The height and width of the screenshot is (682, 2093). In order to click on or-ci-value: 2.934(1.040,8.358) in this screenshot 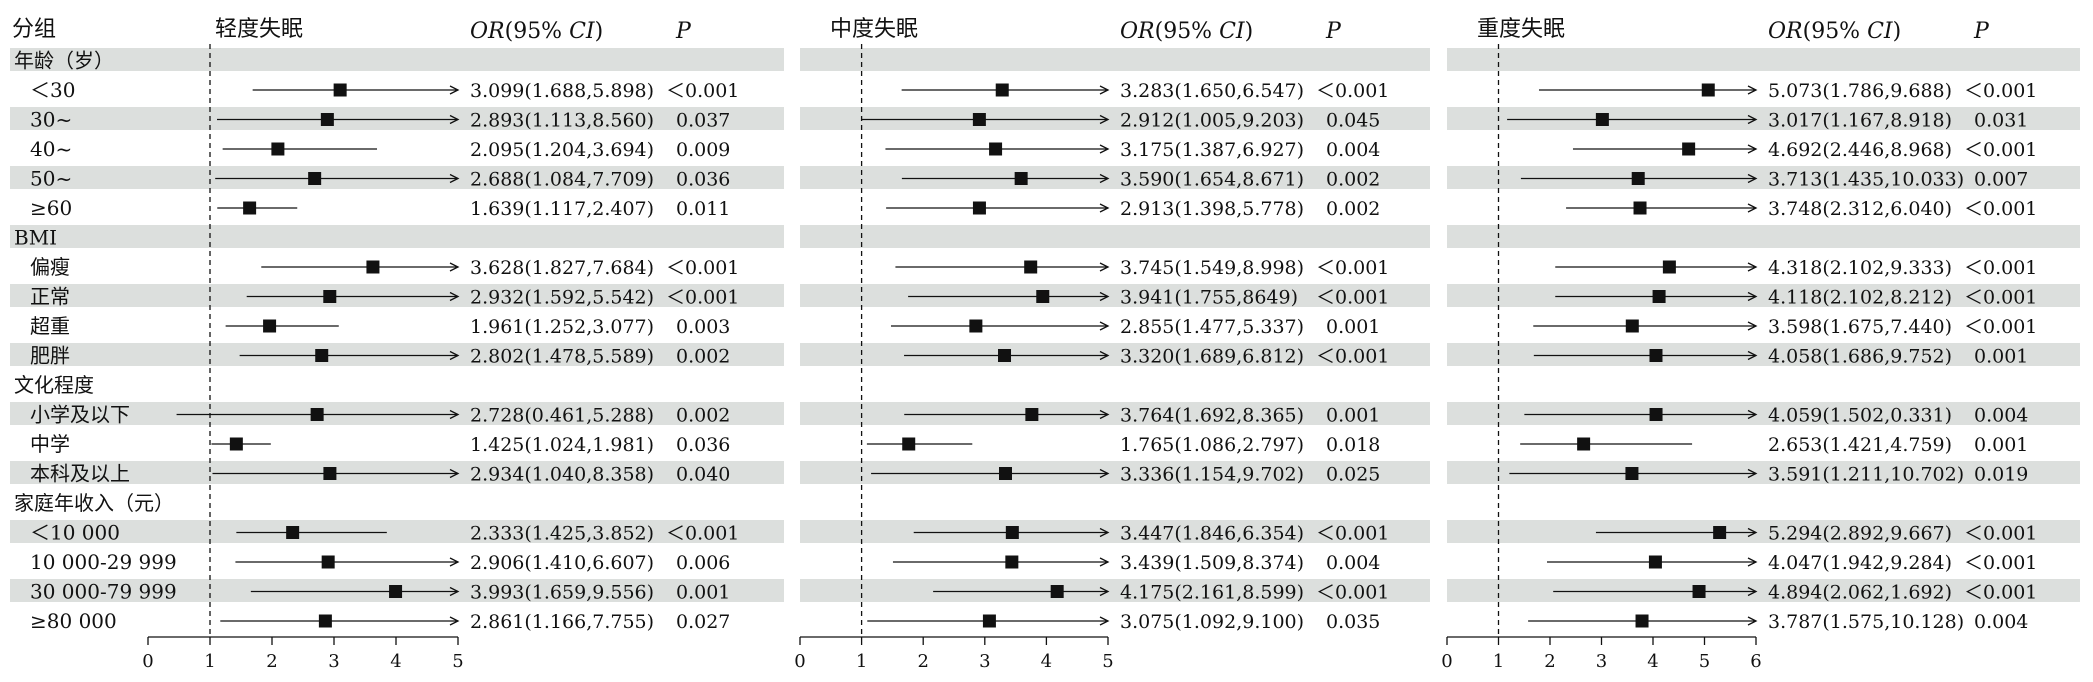, I will do `click(562, 475)`.